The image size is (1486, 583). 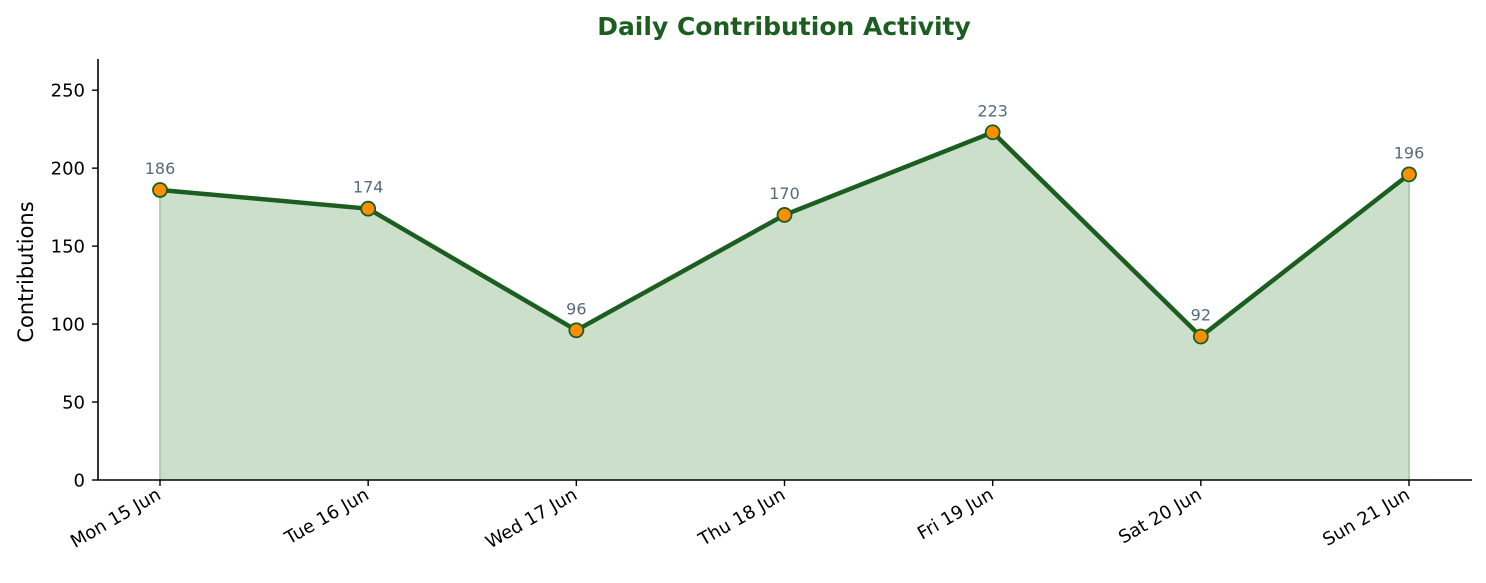 What do you see at coordinates (1160, 516) in the screenshot?
I see `x-tick-label: Sat 20 Jun` at bounding box center [1160, 516].